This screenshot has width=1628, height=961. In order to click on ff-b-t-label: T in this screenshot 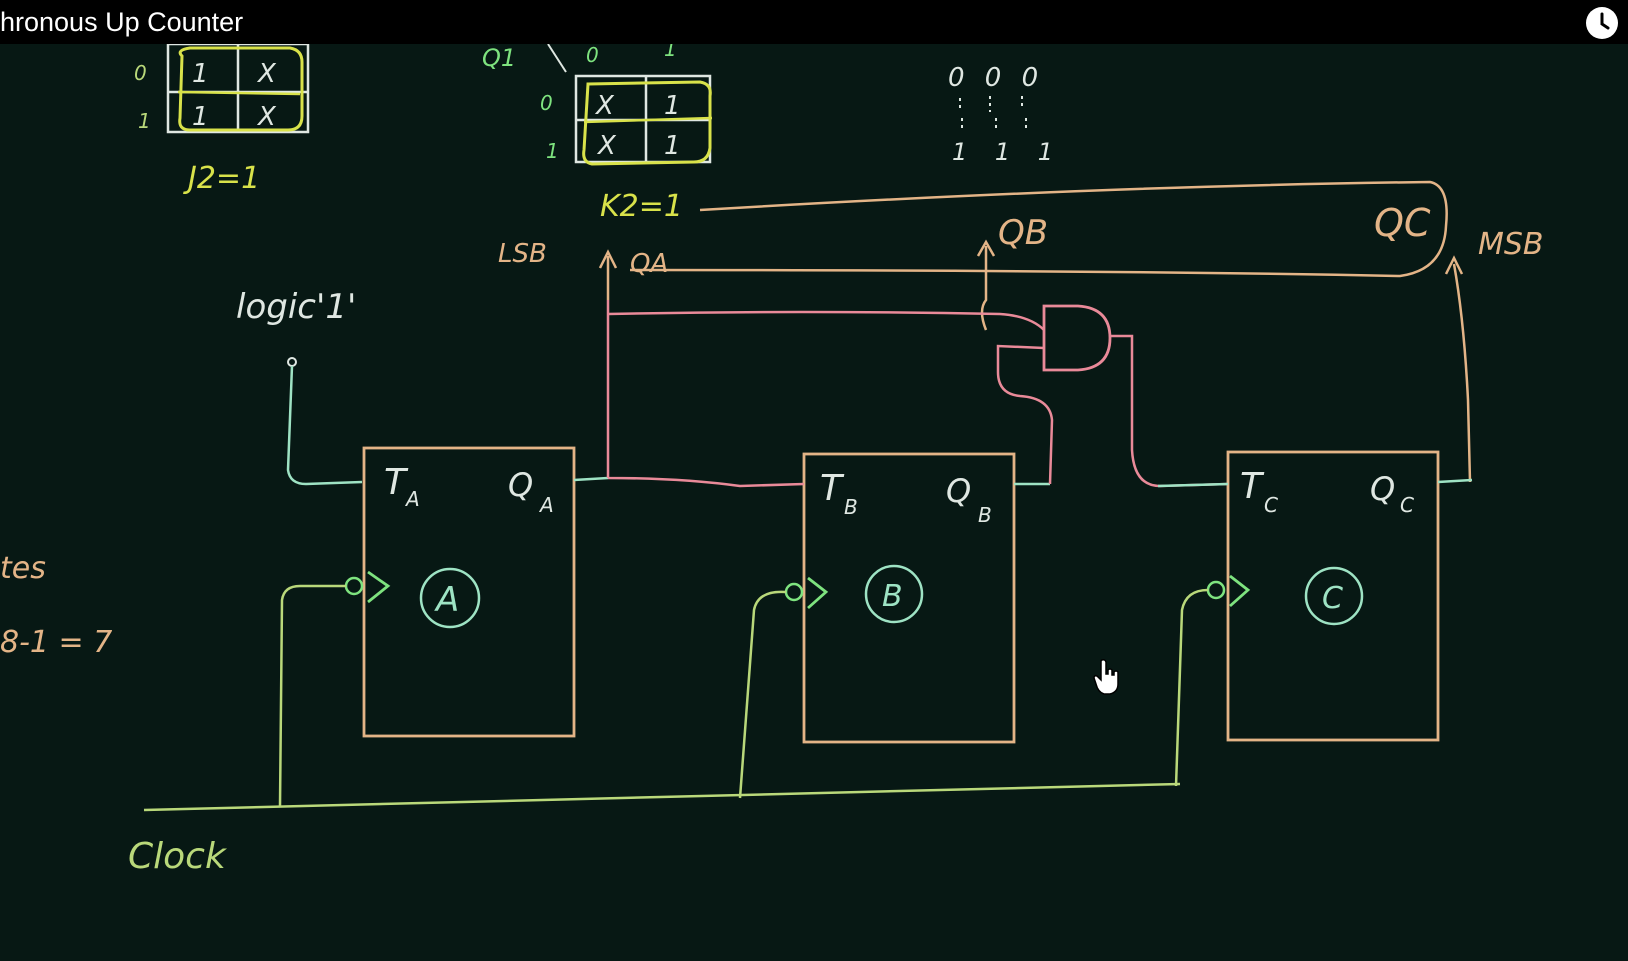, I will do `click(832, 488)`.